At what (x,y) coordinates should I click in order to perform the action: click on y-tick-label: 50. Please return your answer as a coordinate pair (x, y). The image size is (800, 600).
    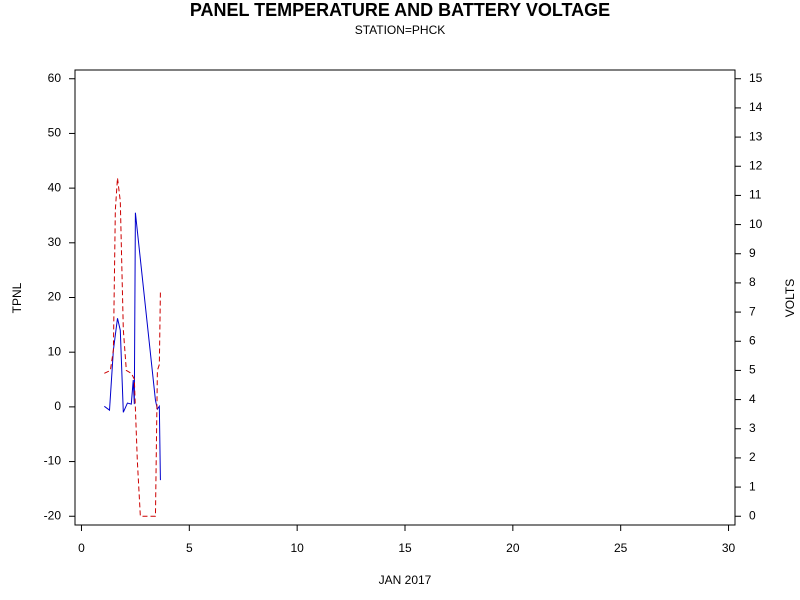
    Looking at the image, I should click on (55, 133).